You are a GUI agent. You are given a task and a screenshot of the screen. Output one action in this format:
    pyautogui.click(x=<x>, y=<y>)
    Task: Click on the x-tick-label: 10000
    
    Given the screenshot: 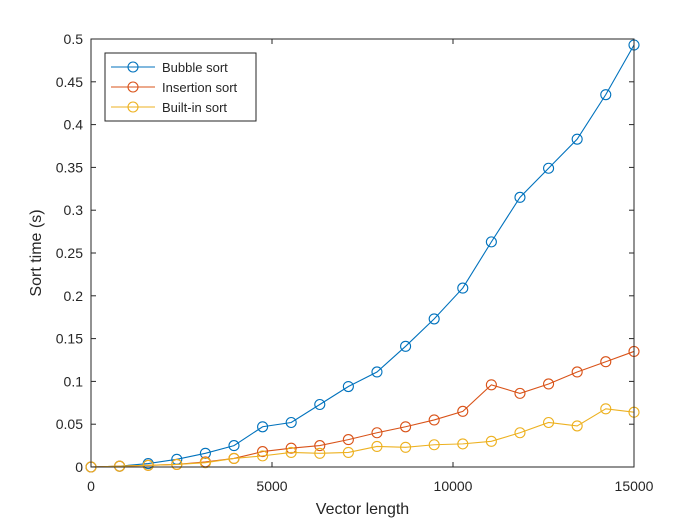 What is the action you would take?
    pyautogui.click(x=453, y=486)
    